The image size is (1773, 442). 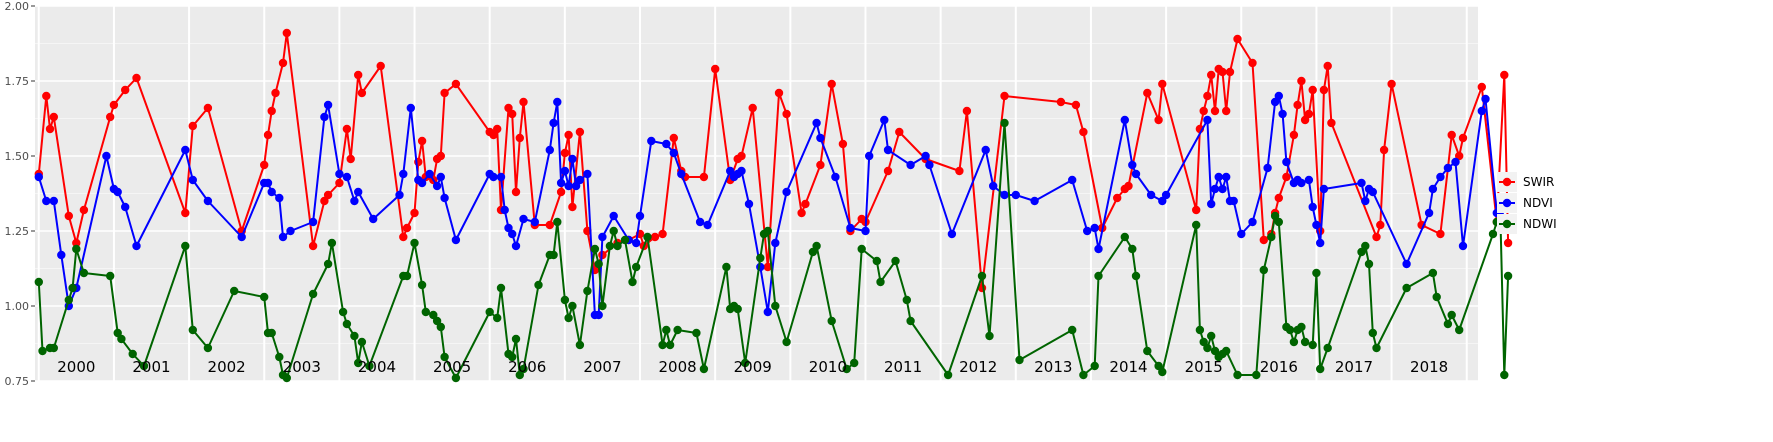 I want to click on year-label: 2000, so click(x=76, y=367).